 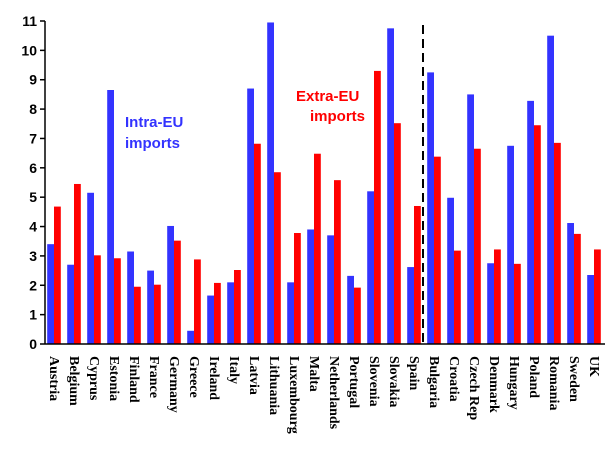 I want to click on bar-extra-denmark, so click(x=497, y=296).